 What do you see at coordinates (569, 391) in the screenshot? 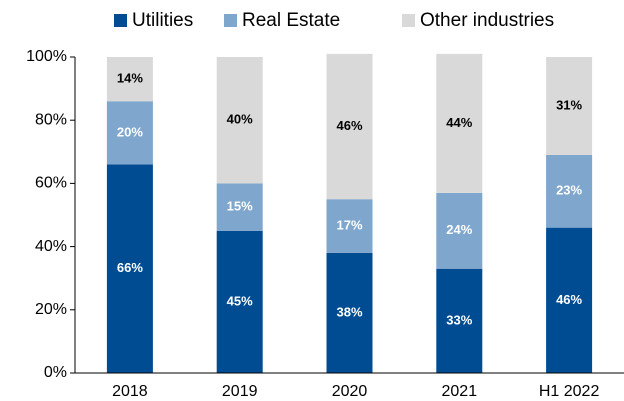
I see `x-tick-label: H1 2022` at bounding box center [569, 391].